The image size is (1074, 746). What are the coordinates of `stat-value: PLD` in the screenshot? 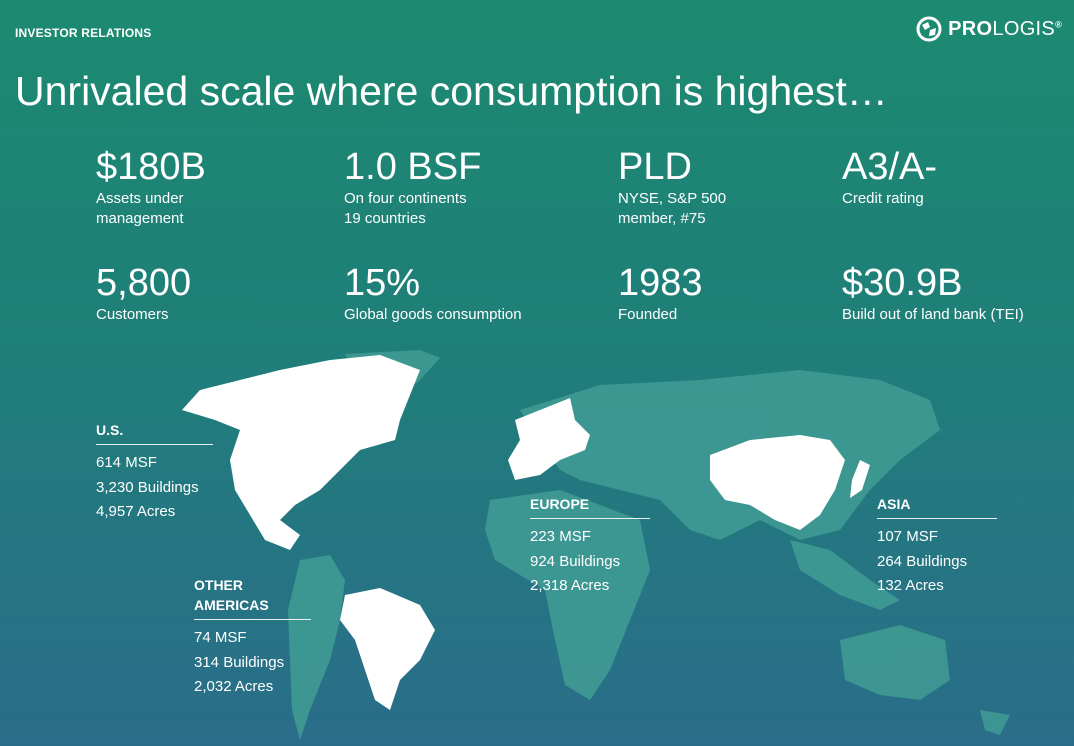 It's located at (655, 167).